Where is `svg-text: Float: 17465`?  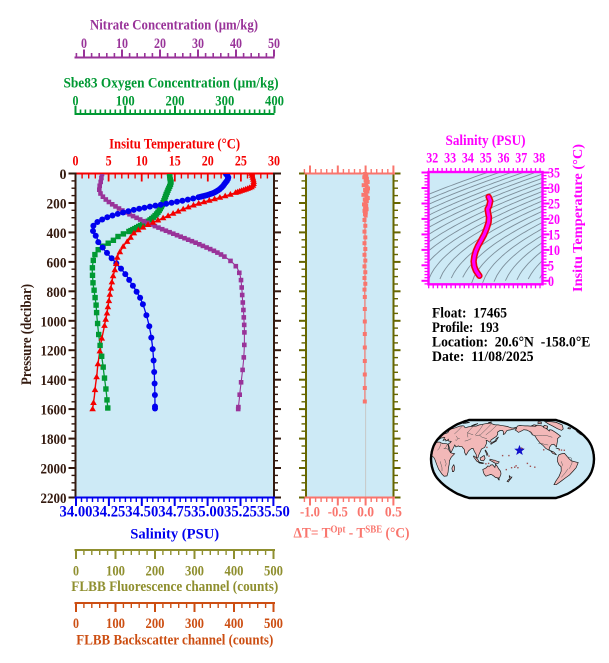
svg-text: Float: 17465 is located at coordinates (469, 314).